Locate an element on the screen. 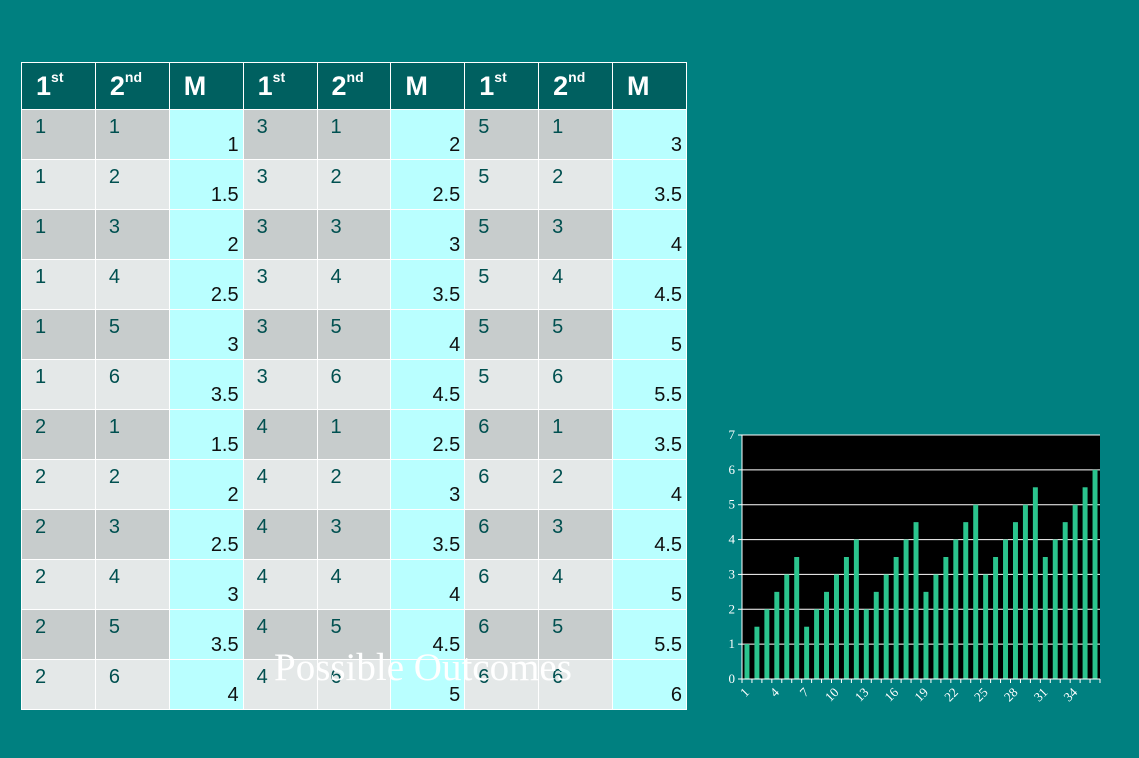 The image size is (1139, 758). y-tick-label: 1 is located at coordinates (732, 643).